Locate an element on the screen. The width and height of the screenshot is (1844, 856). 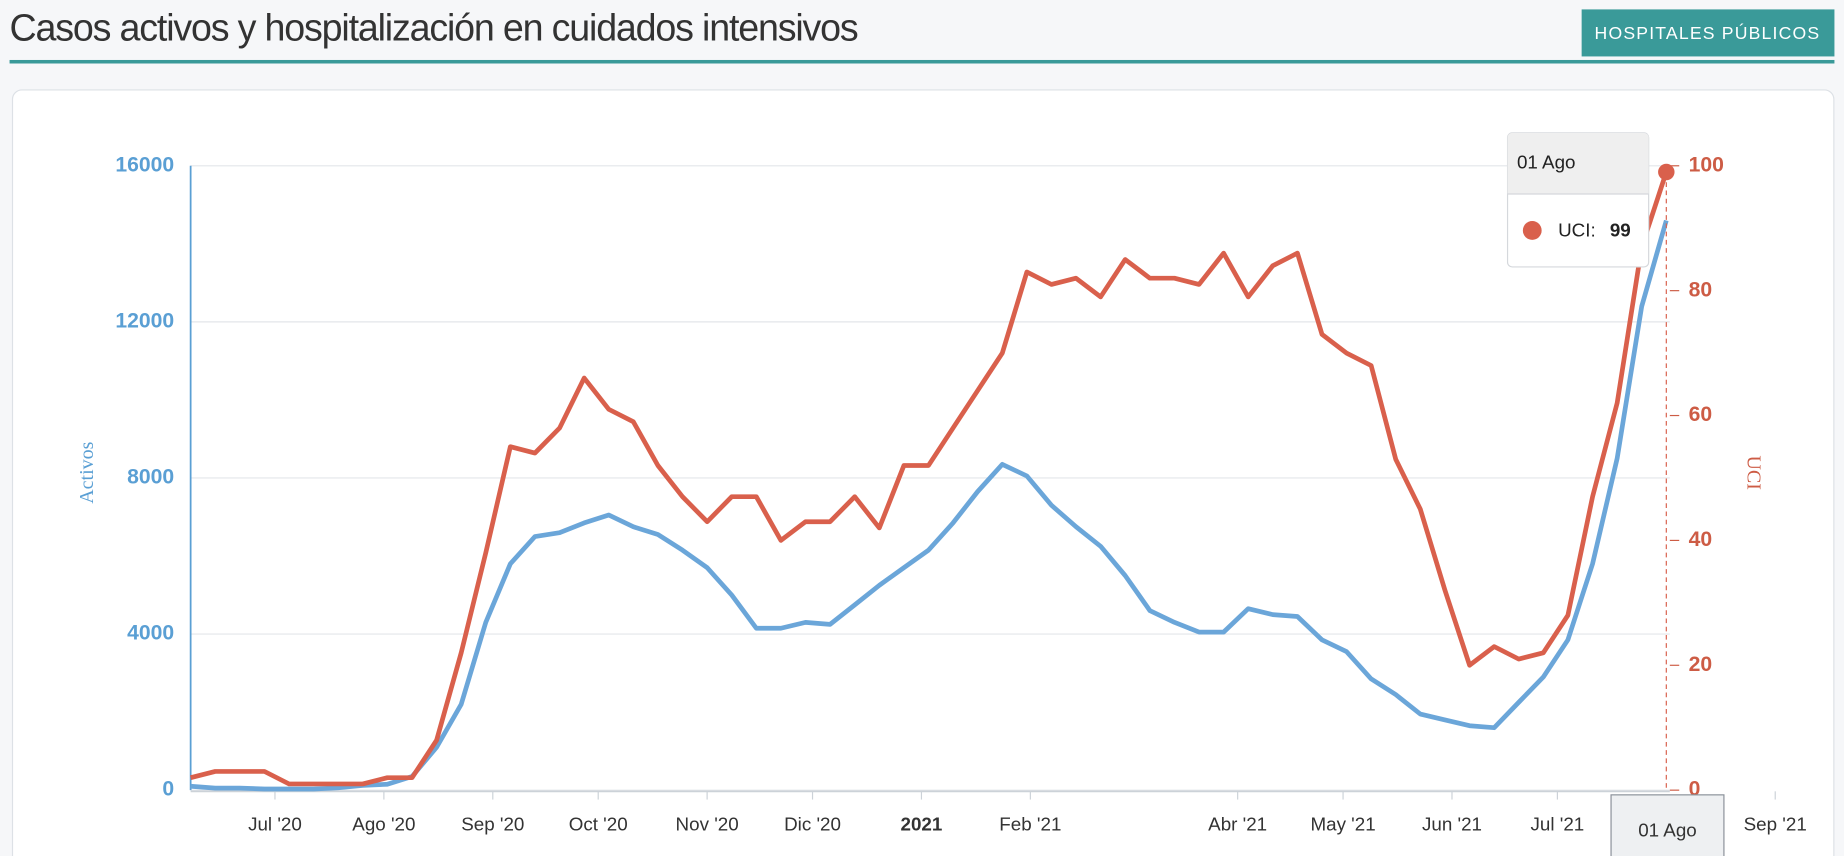
y-tick-label: 16000 is located at coordinates (144, 164).